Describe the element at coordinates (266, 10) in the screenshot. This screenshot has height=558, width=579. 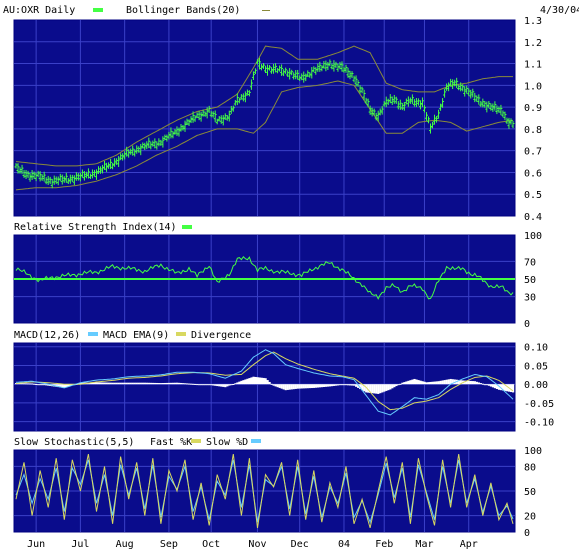
I see `bollinger-legend-swatch` at that location.